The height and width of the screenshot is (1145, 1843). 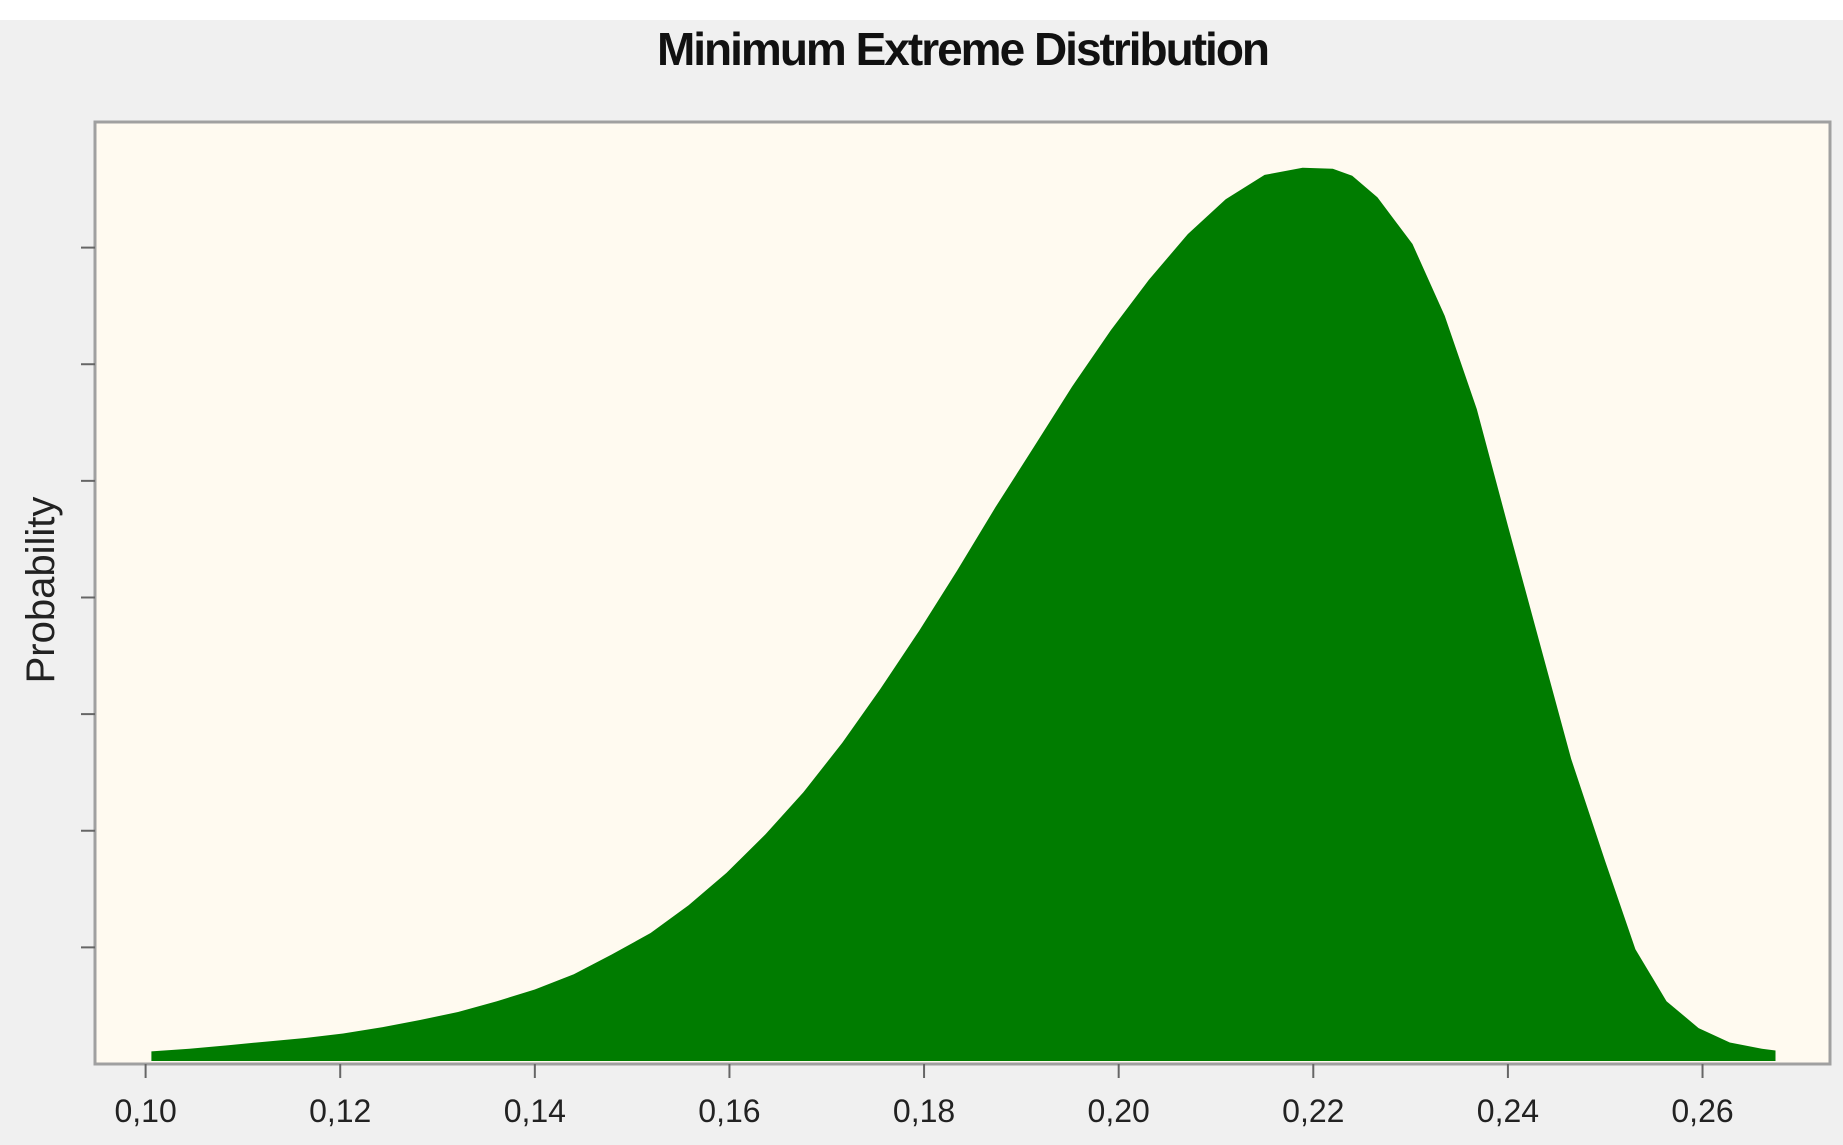 I want to click on x-tick-label-2: 0,14, so click(x=535, y=1111).